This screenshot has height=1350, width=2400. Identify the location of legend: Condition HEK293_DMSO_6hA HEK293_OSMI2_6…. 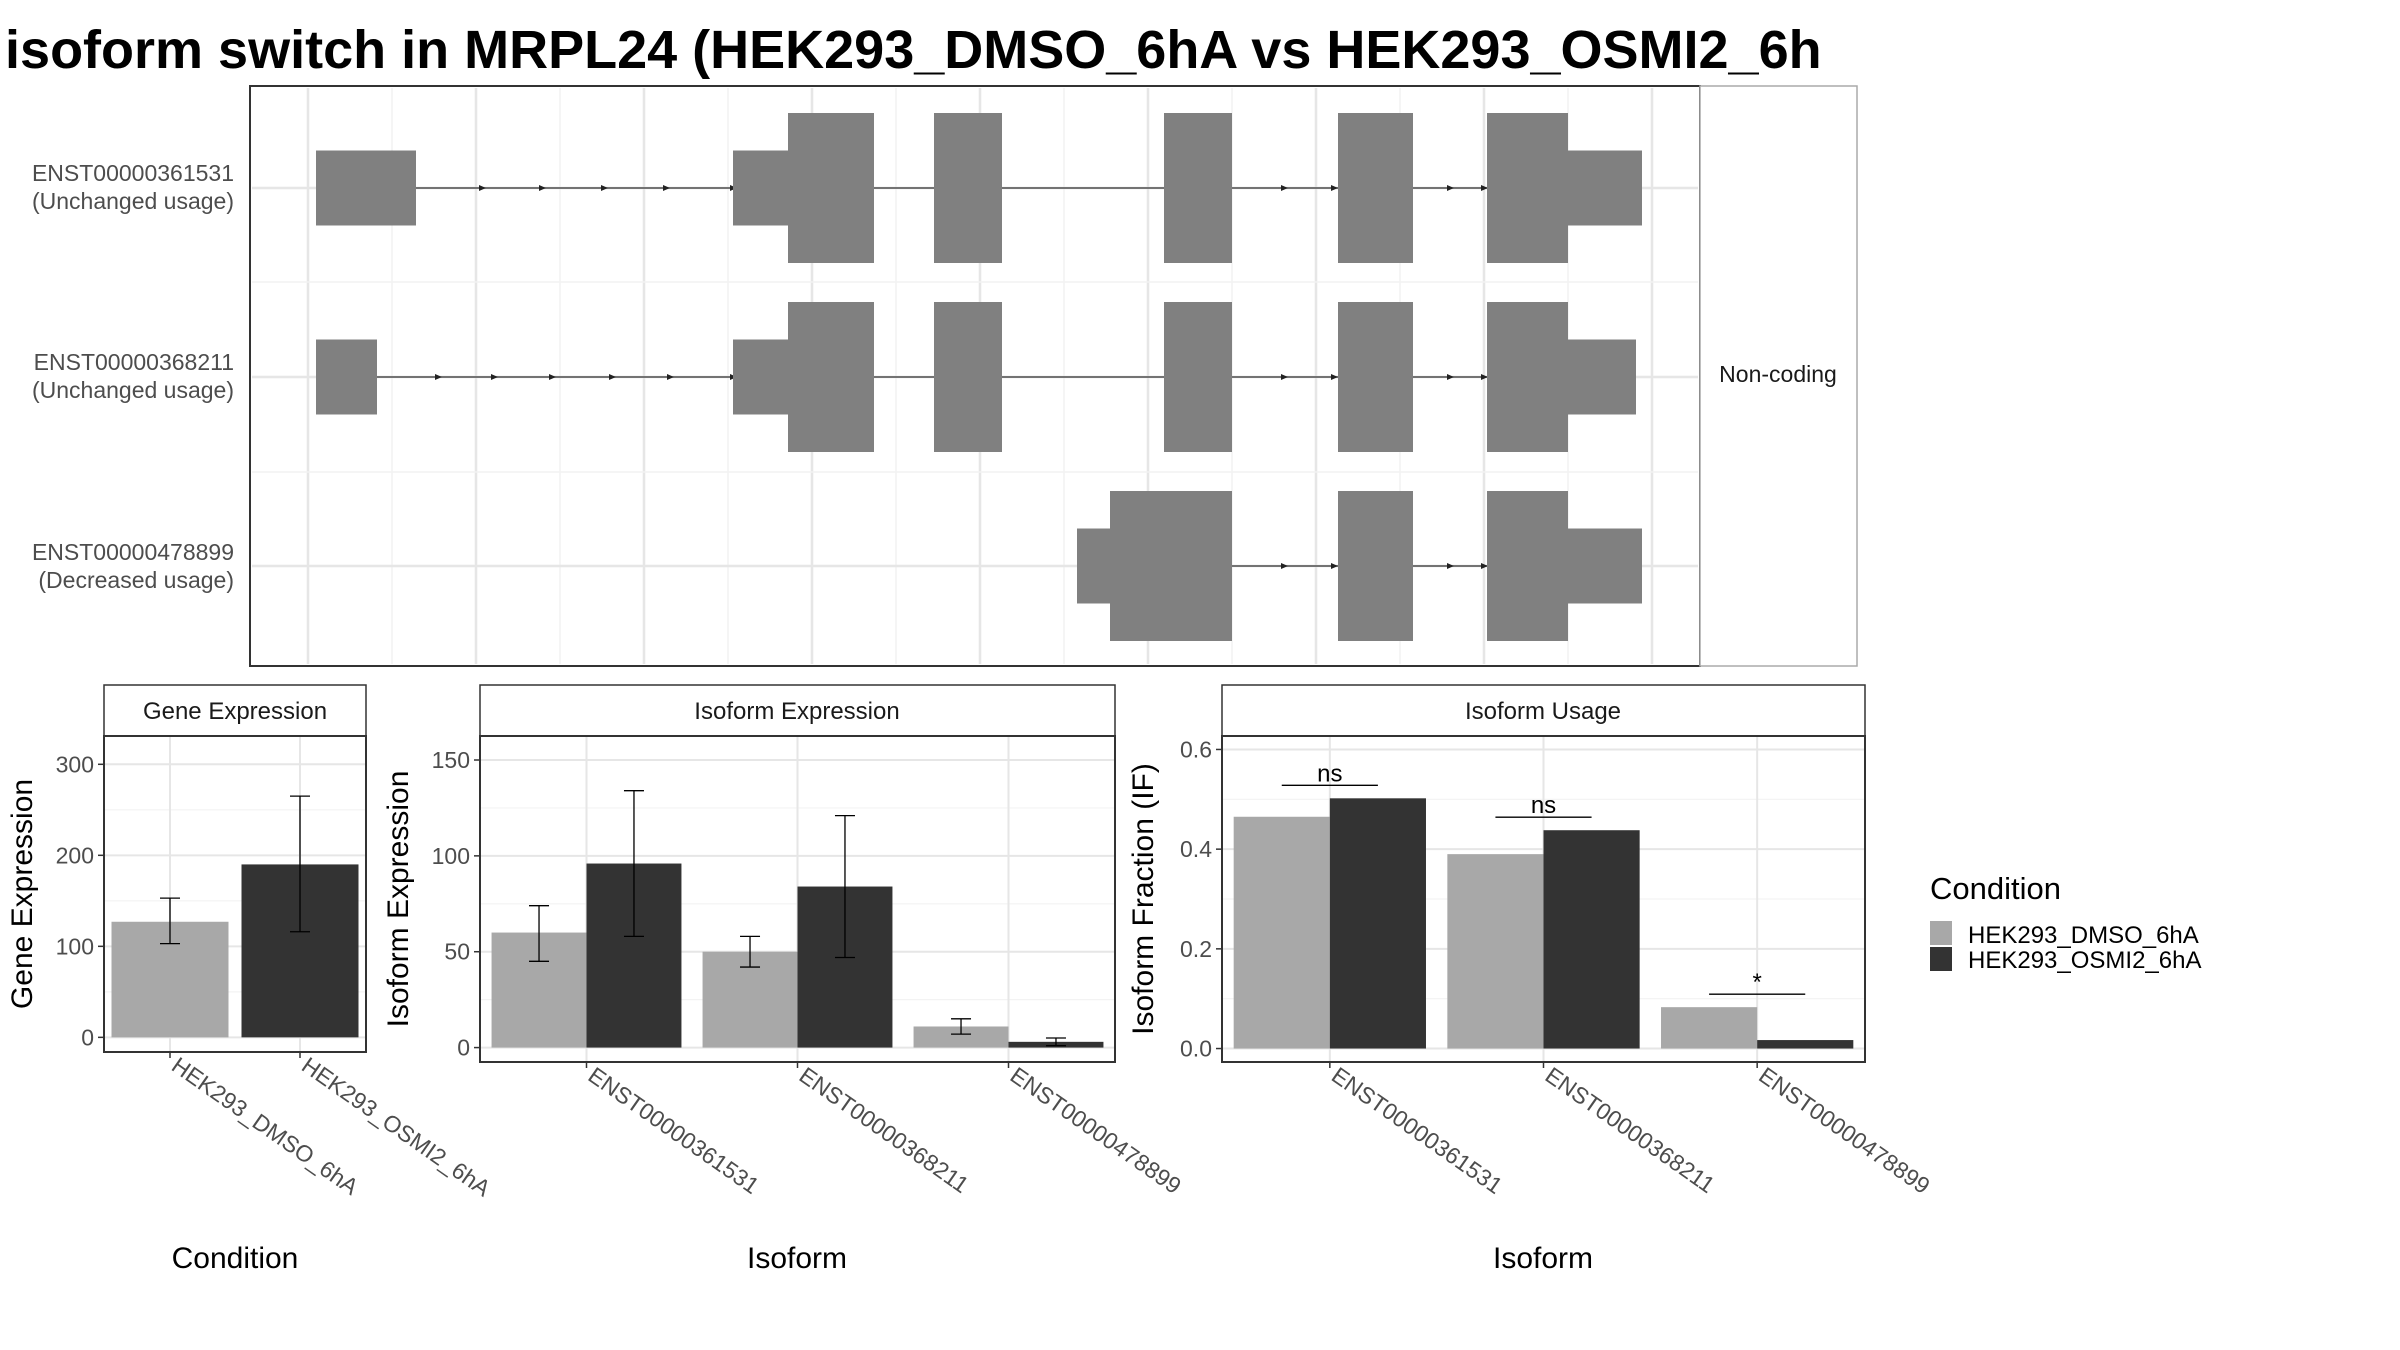
(2065, 922).